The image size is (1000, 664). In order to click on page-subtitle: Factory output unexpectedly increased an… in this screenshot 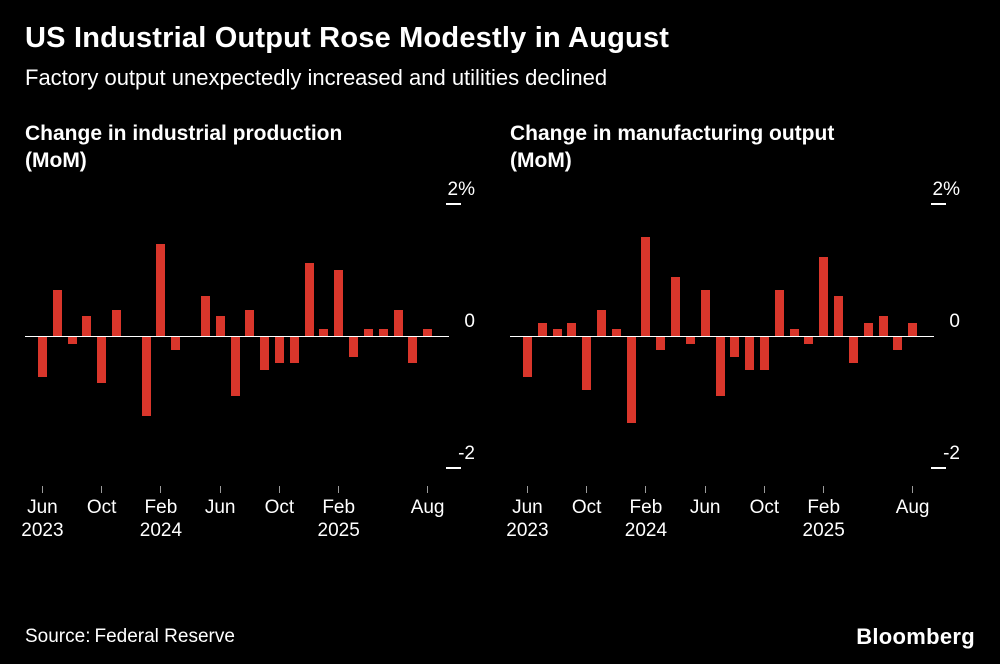, I will do `click(316, 77)`.